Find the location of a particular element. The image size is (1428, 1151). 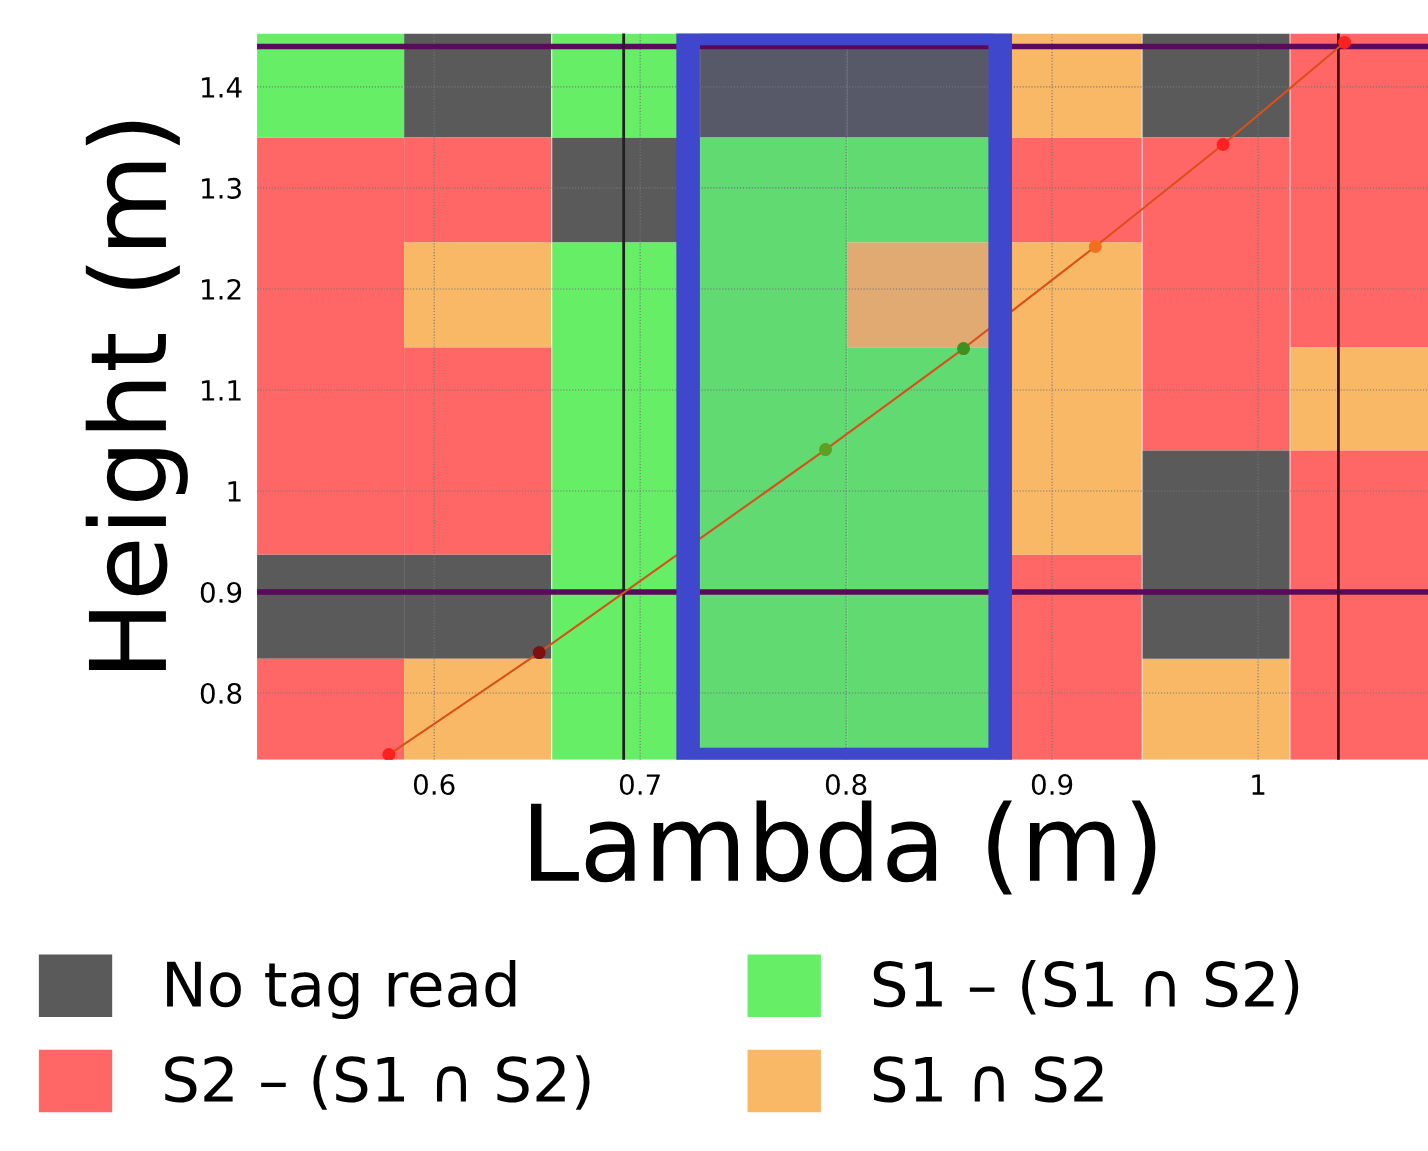

legend-label: S1 ∩ S2 is located at coordinates (988, 1079).